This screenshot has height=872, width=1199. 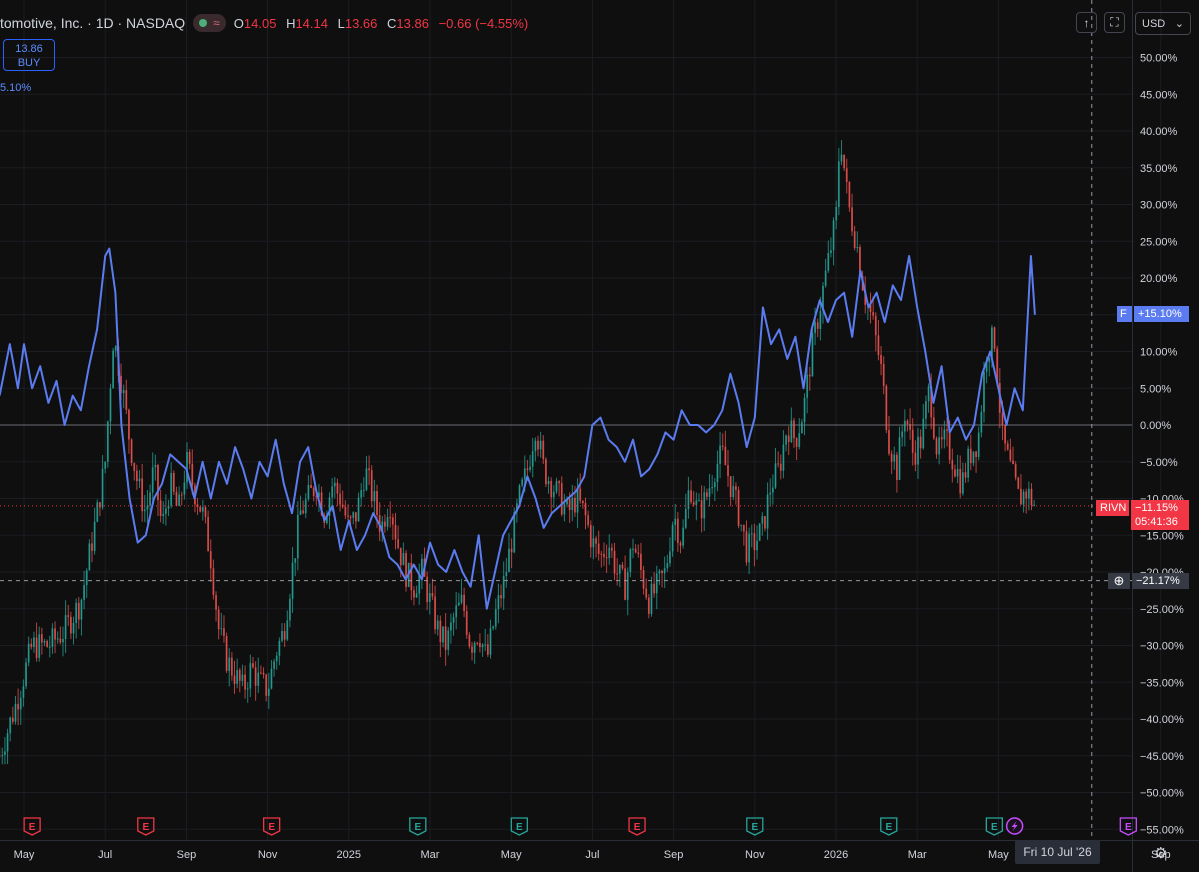 What do you see at coordinates (1162, 647) in the screenshot?
I see `y-tick-label: −30.00%` at bounding box center [1162, 647].